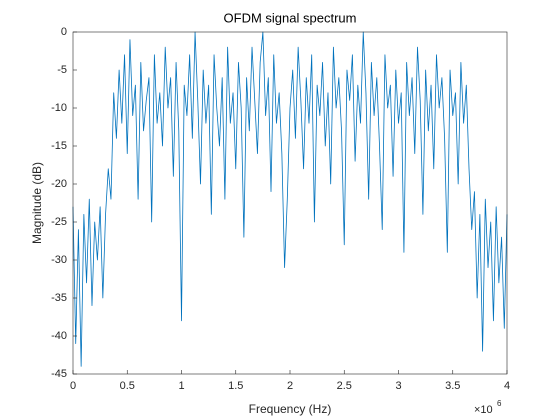 The width and height of the screenshot is (560, 420). What do you see at coordinates (499, 403) in the screenshot?
I see `x-multiplier-exponent: 6` at bounding box center [499, 403].